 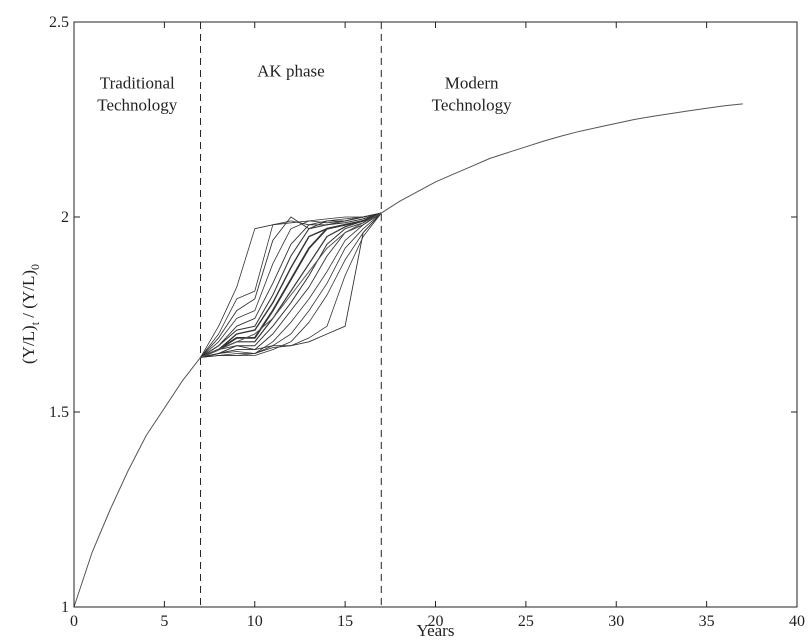 What do you see at coordinates (616, 621) in the screenshot?
I see `x-tick-label: 30` at bounding box center [616, 621].